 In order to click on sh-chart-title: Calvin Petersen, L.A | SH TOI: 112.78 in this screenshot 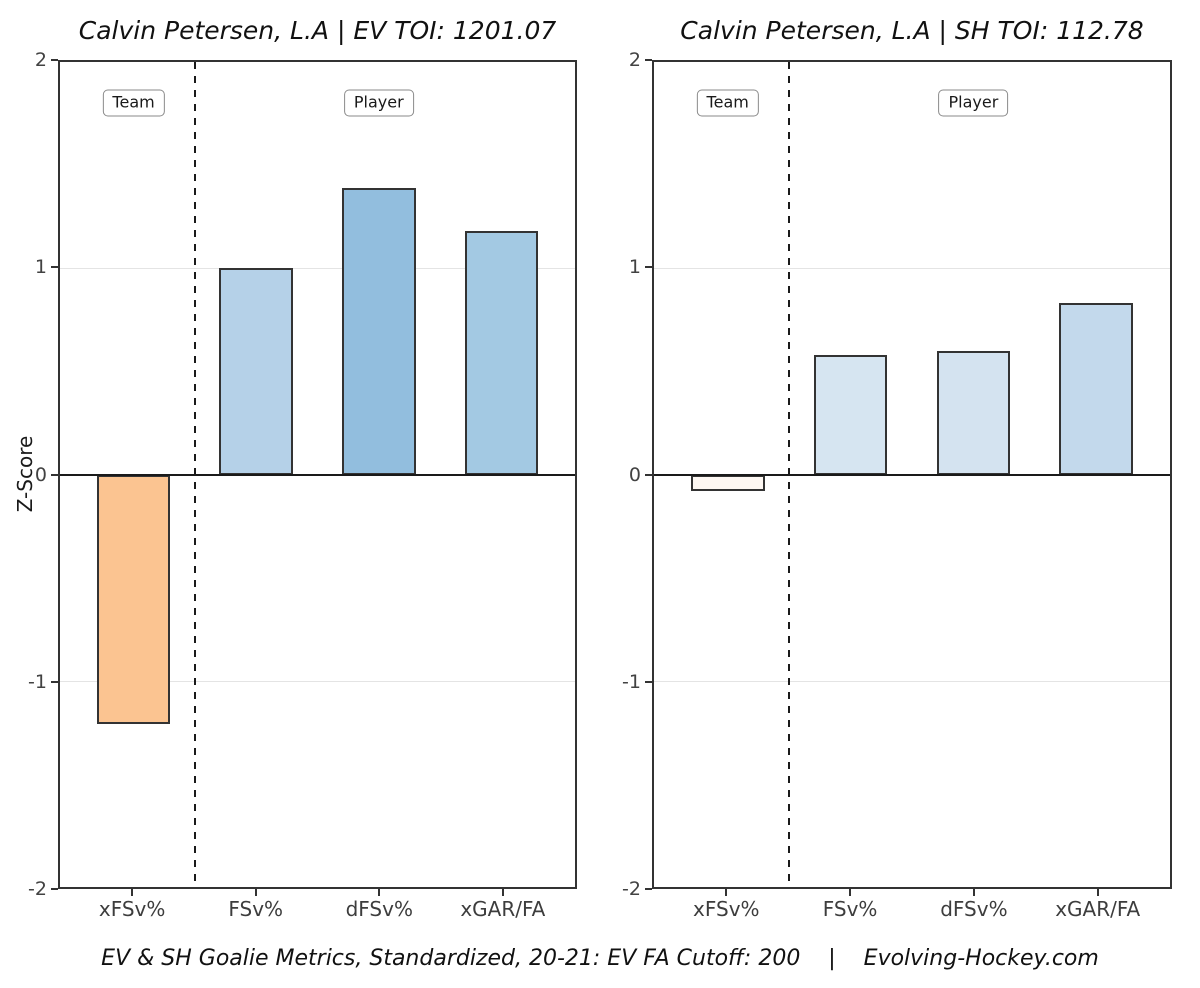, I will do `click(912, 30)`.